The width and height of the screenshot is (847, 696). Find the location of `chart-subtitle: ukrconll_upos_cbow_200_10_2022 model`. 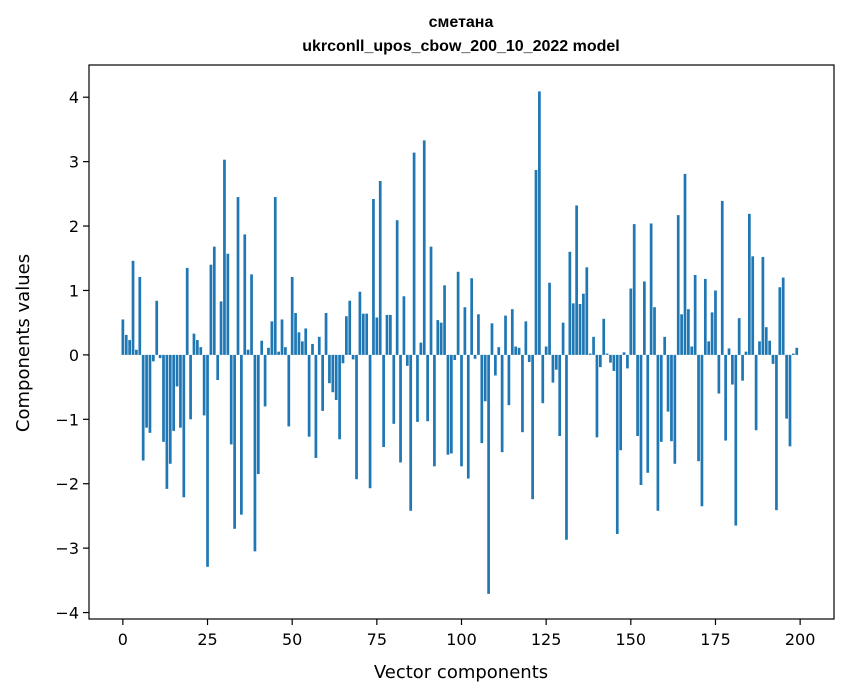

chart-subtitle: ukrconll_upos_cbow_200_10_2022 model is located at coordinates (460, 46).